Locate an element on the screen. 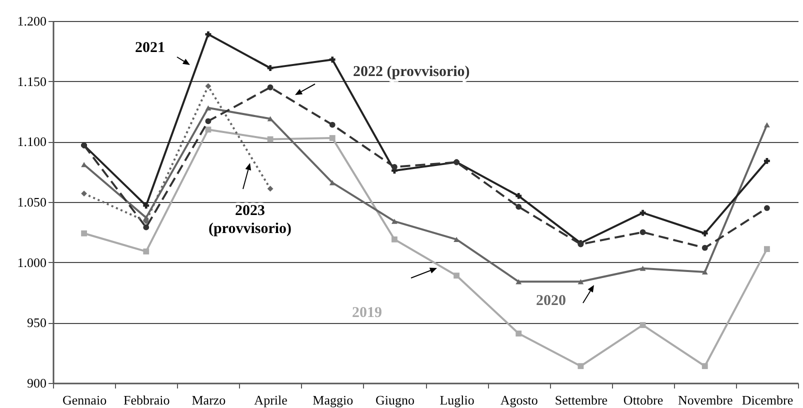 Image resolution: width=803 pixels, height=408 pixels. series-label: 2020 is located at coordinates (551, 301).